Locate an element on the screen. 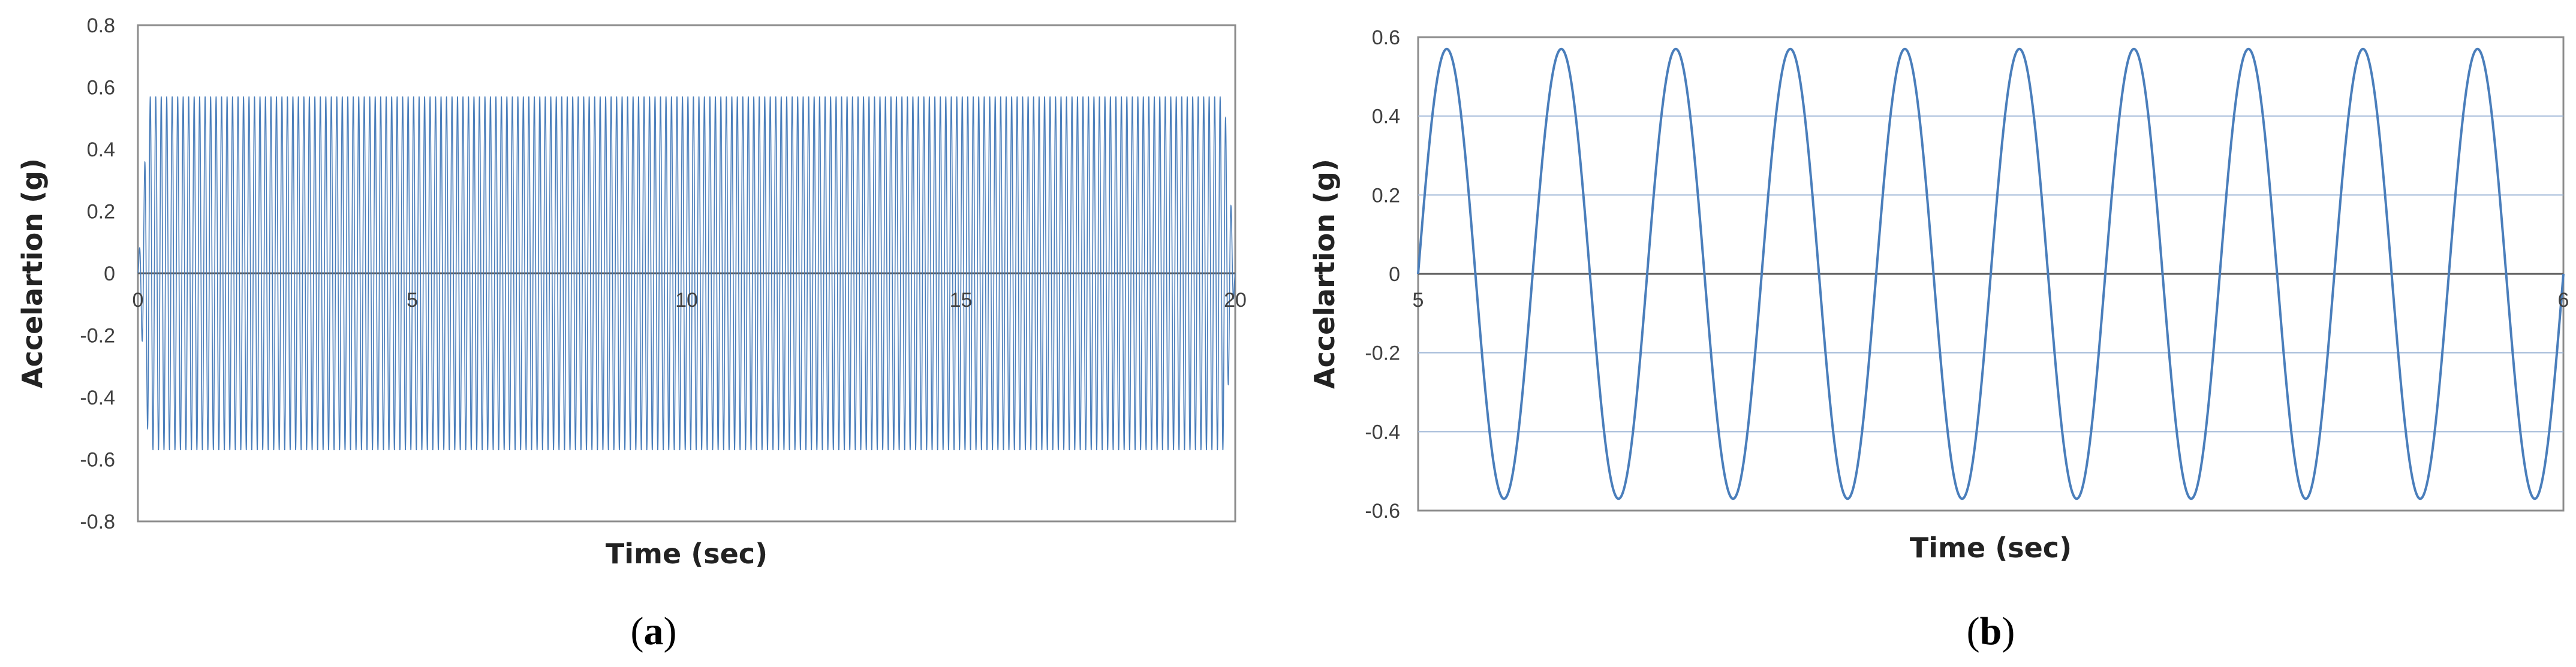  x-axis-title-a: Time (sec) is located at coordinates (687, 554).